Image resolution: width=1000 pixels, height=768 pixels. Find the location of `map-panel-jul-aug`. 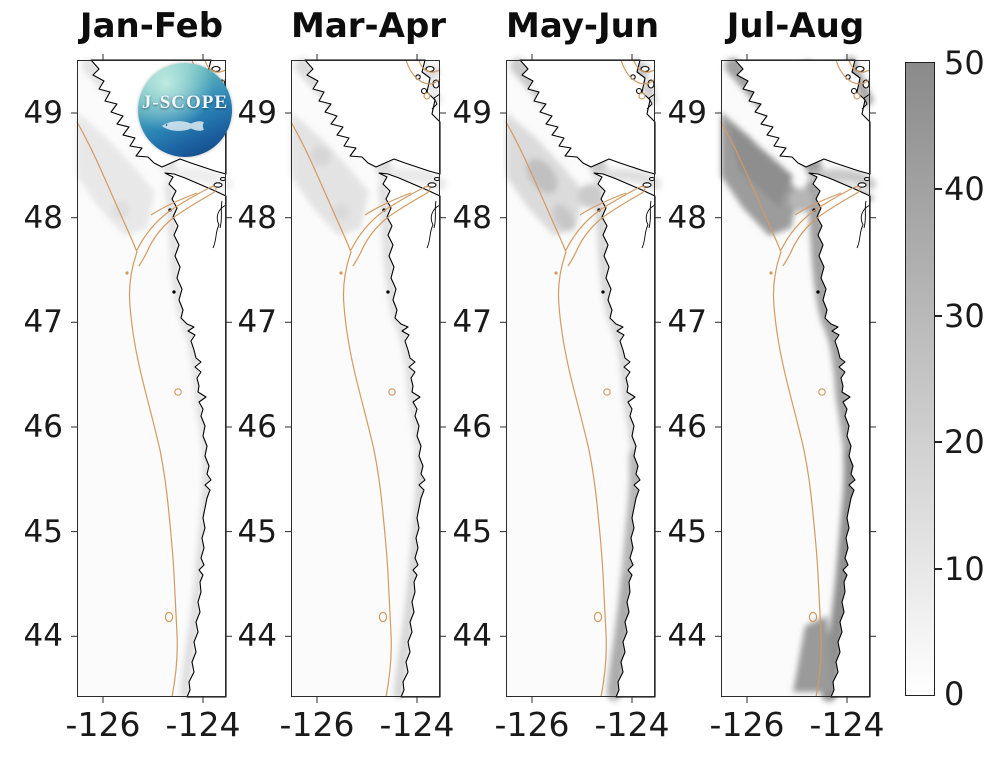

map-panel-jul-aug is located at coordinates (795, 378).